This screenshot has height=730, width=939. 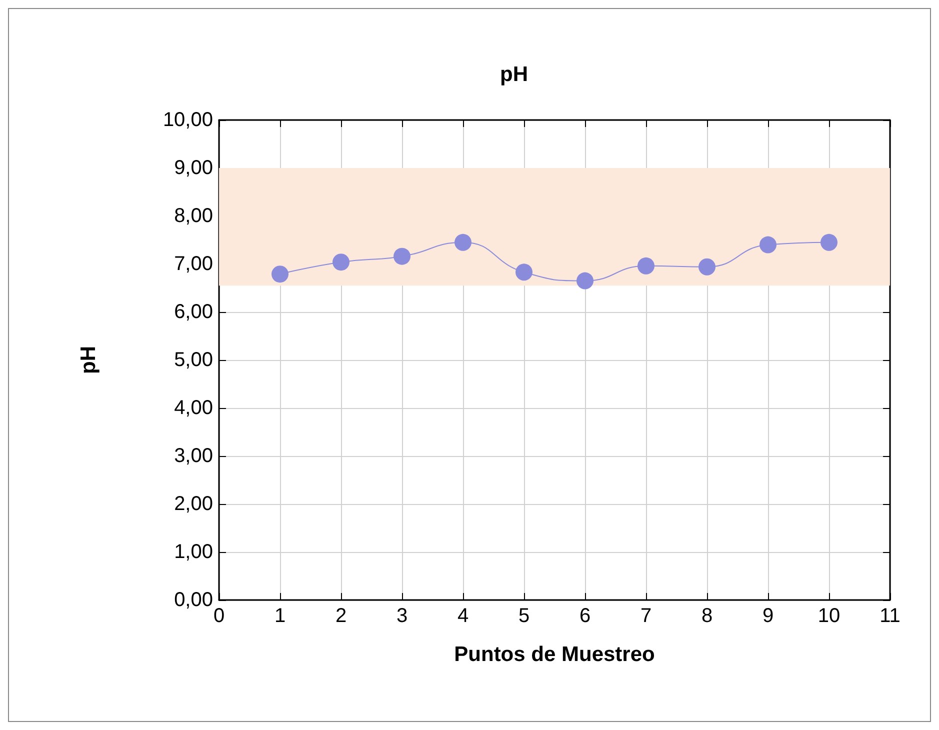 I want to click on x-tick-label: 0, so click(x=219, y=616).